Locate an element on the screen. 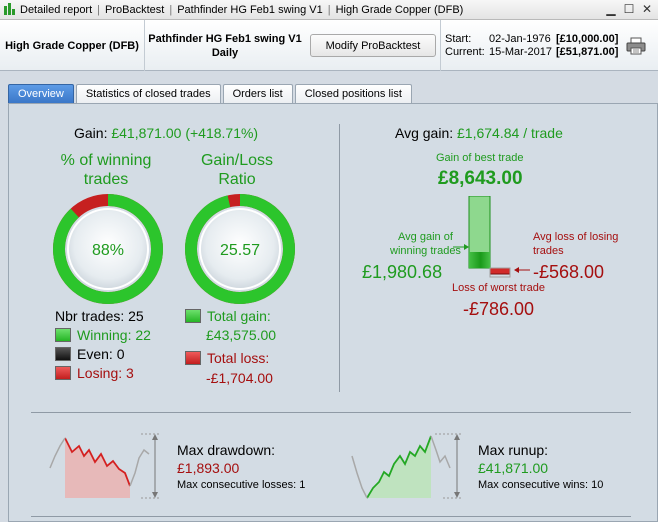  runup-line is located at coordinates (399, 467).